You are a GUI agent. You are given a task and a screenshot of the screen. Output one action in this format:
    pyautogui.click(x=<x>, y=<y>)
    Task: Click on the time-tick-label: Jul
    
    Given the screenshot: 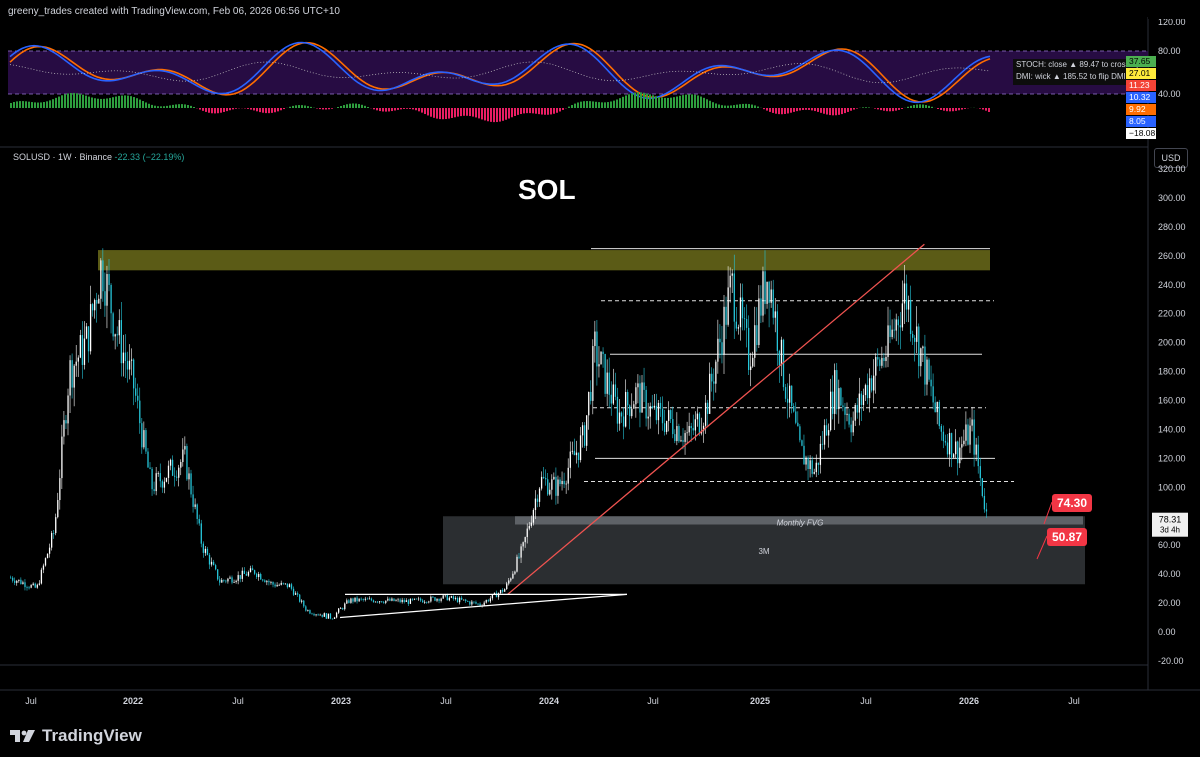 What is the action you would take?
    pyautogui.click(x=446, y=701)
    